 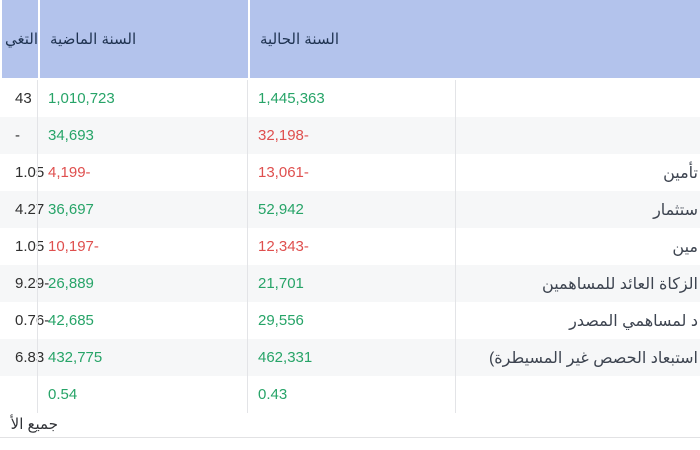 What do you see at coordinates (283, 246) in the screenshot?
I see `current-year-value: 12,343-` at bounding box center [283, 246].